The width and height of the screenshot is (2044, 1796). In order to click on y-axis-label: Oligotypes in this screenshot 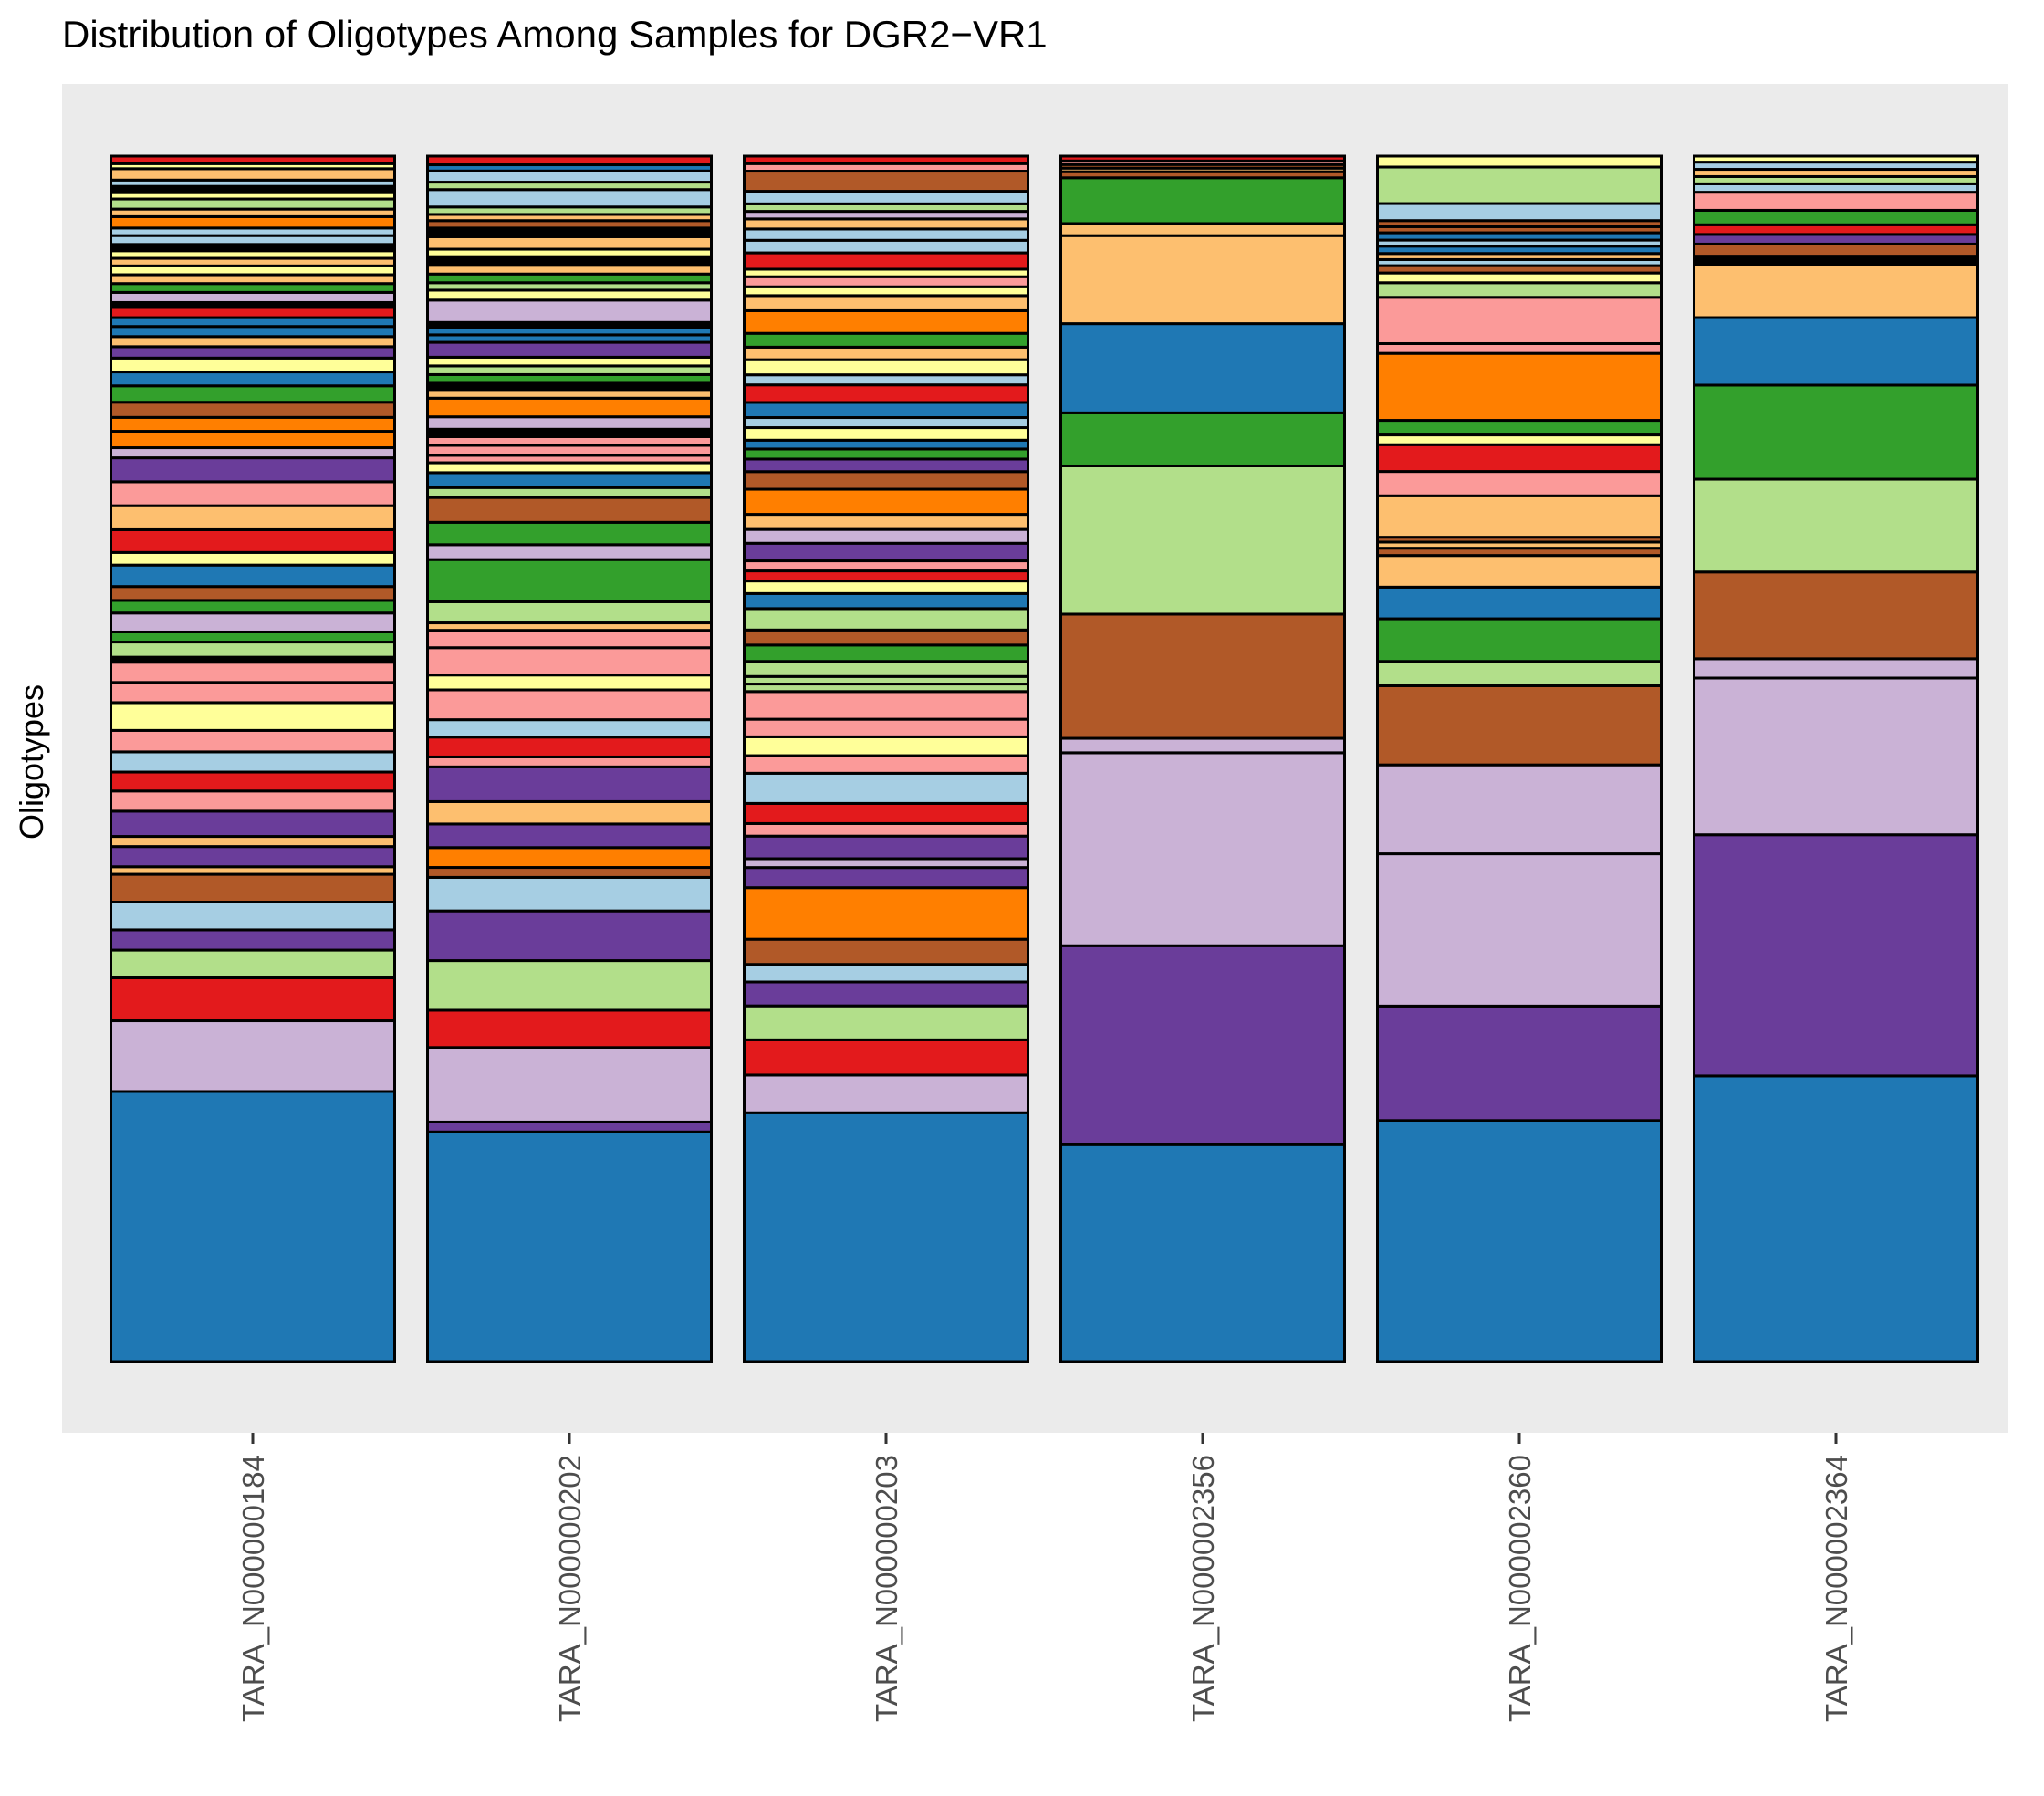, I will do `click(31, 762)`.